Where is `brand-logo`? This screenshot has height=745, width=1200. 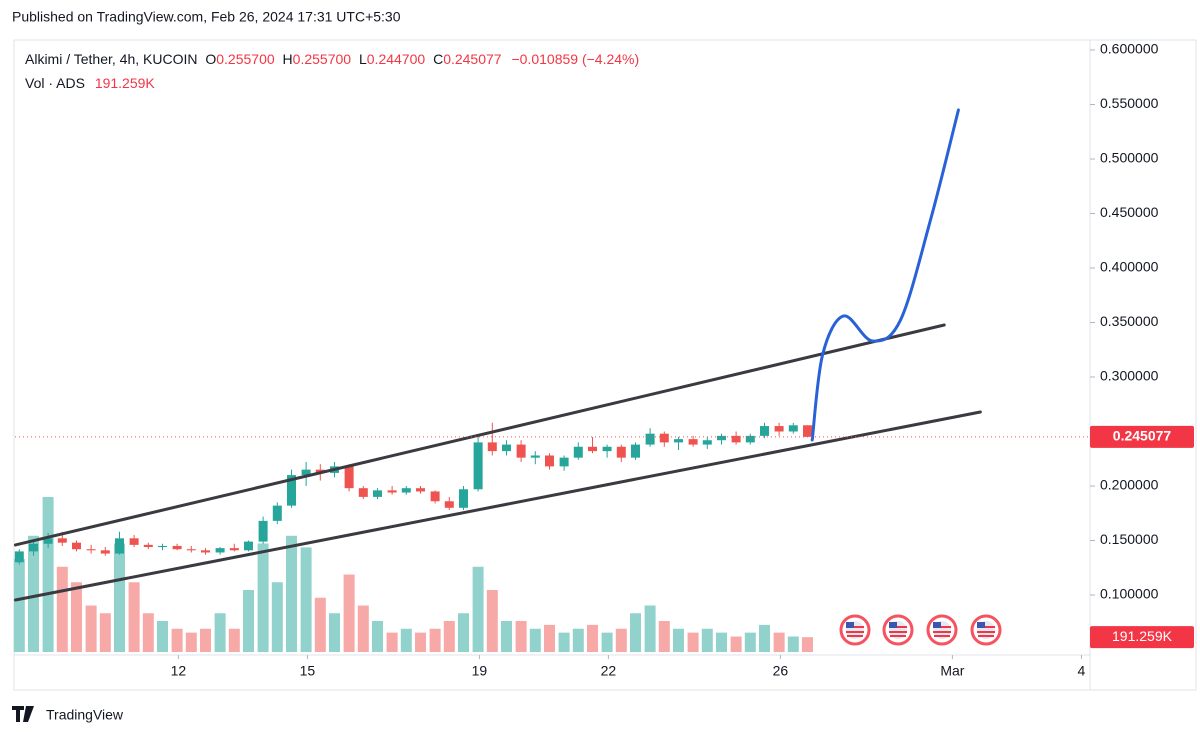
brand-logo is located at coordinates (23, 714).